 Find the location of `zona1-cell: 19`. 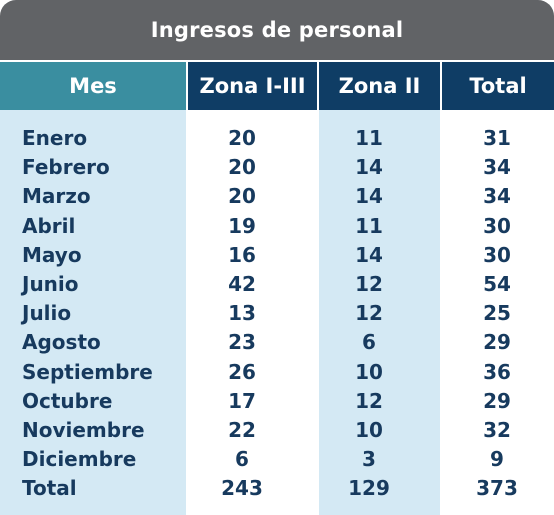

zona1-cell: 19 is located at coordinates (242, 225).